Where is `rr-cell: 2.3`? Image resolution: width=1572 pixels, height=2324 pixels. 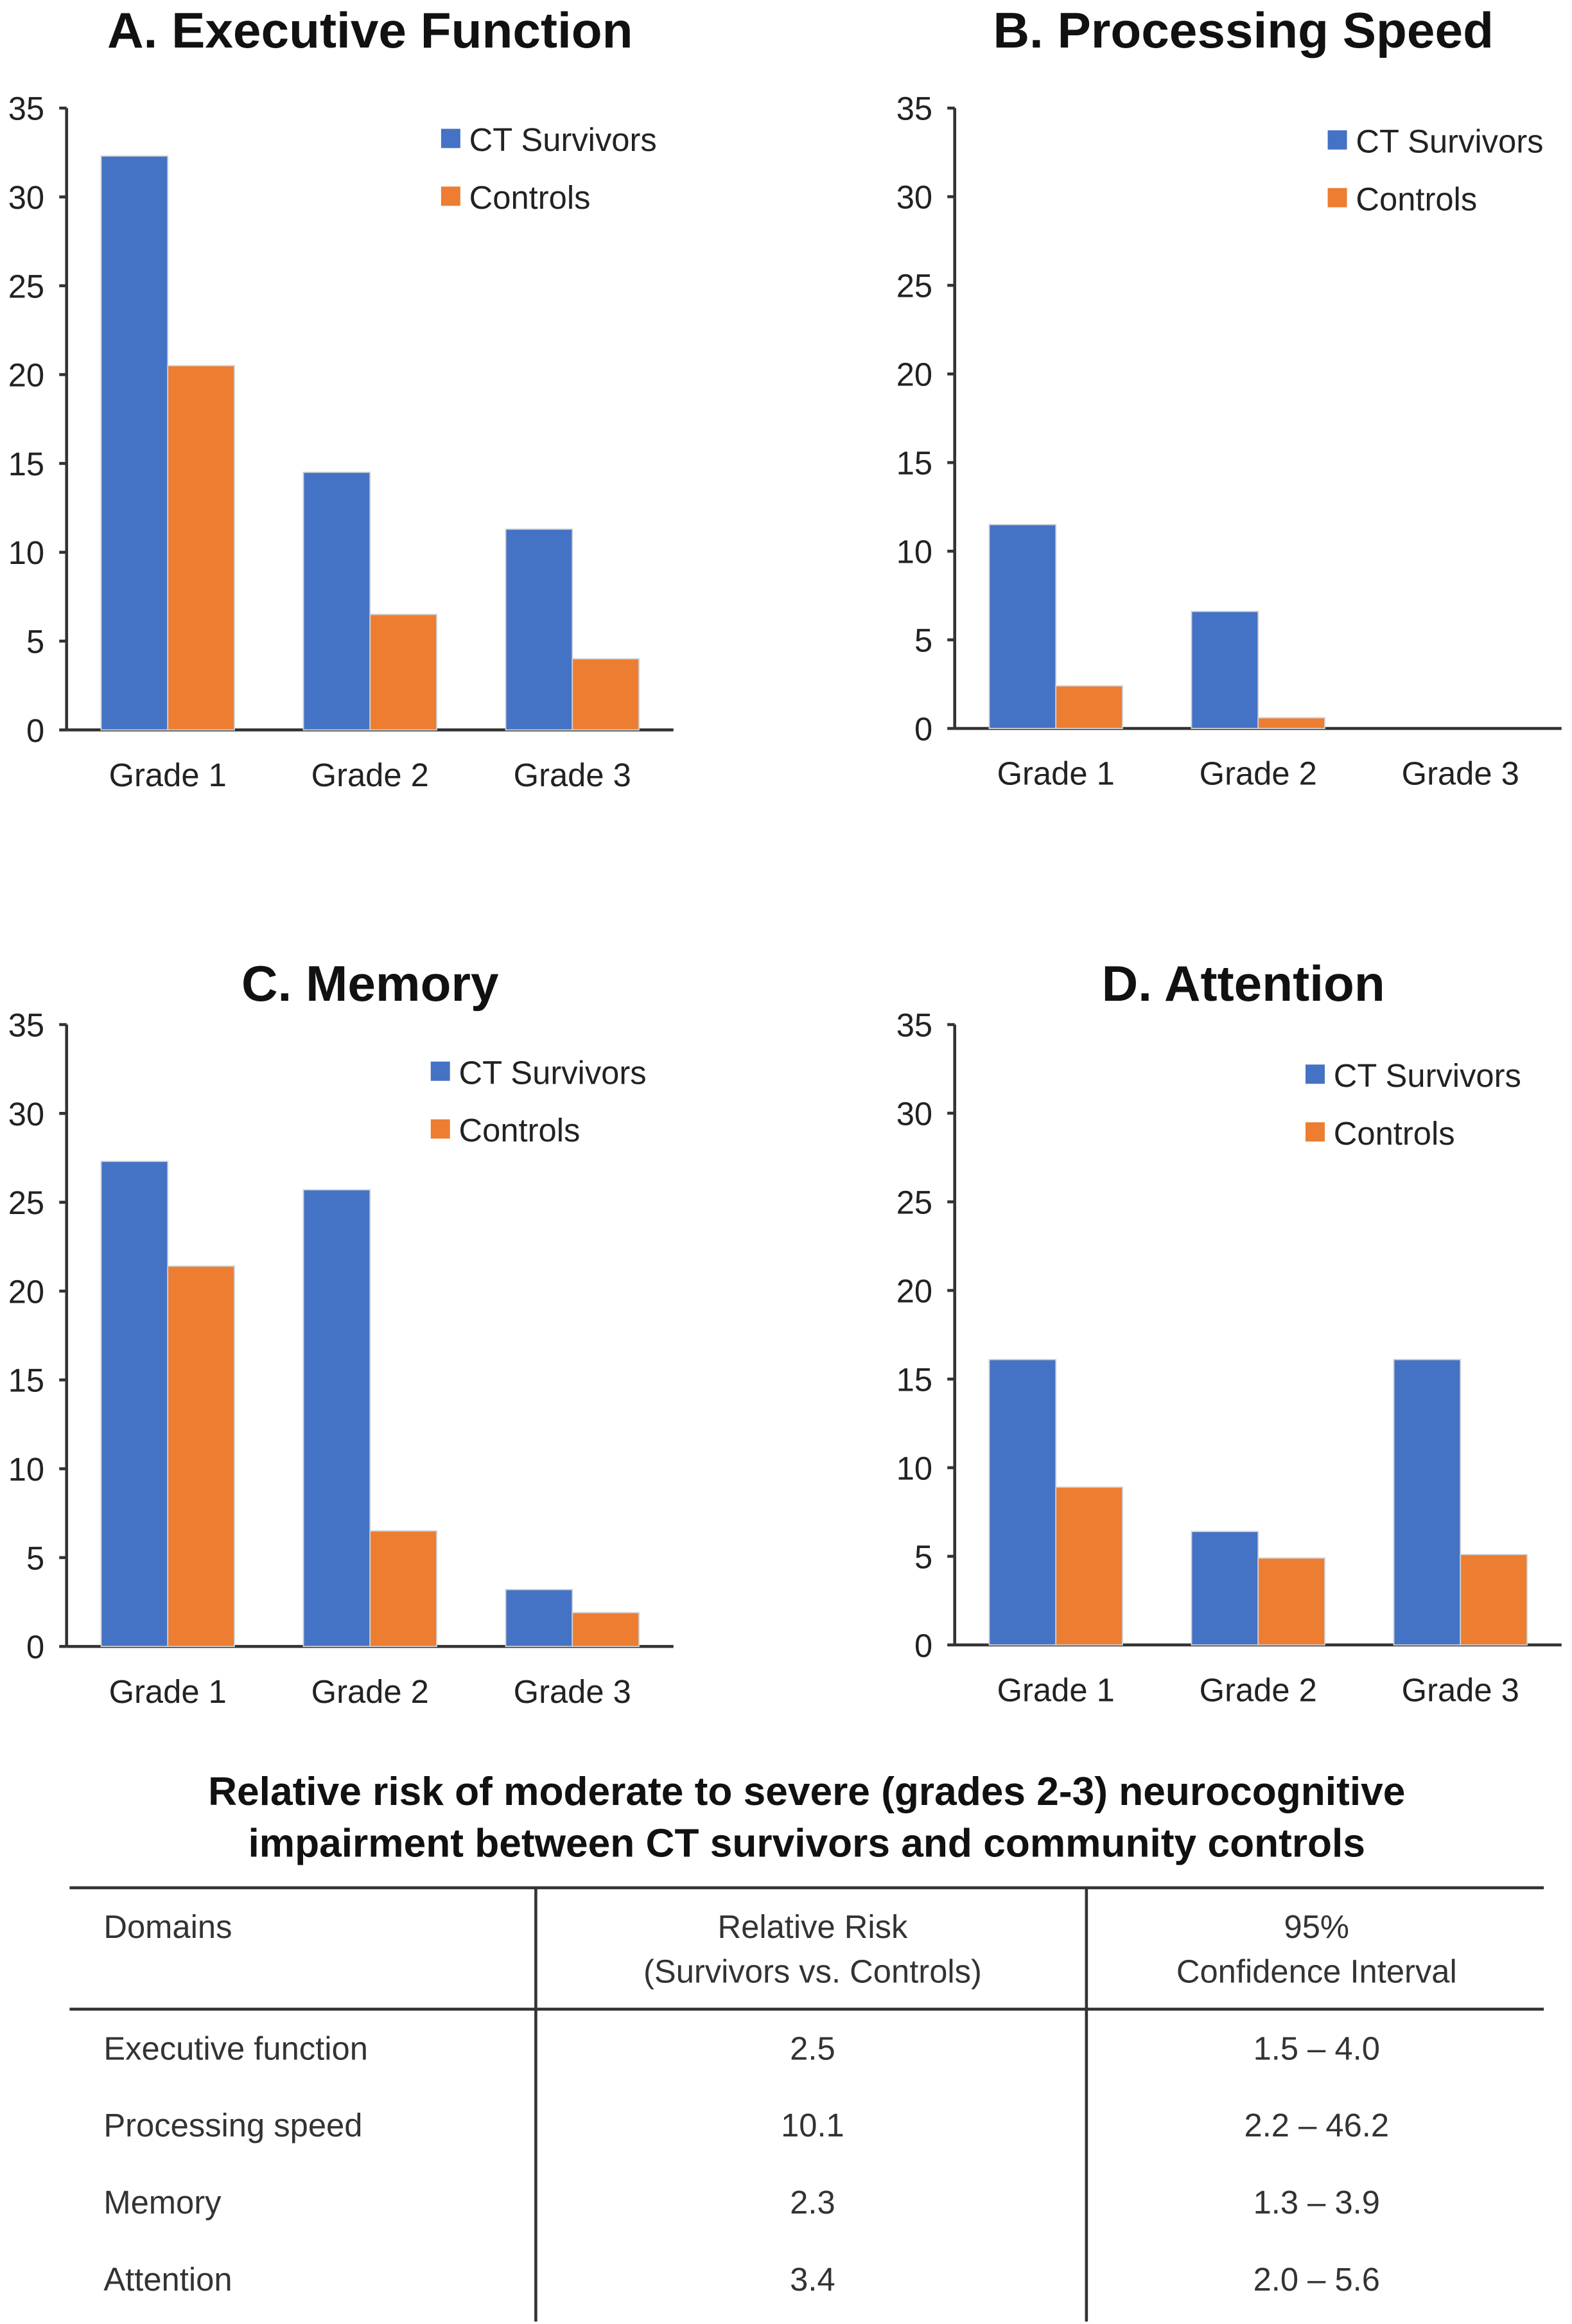 rr-cell: 2.3 is located at coordinates (813, 2202).